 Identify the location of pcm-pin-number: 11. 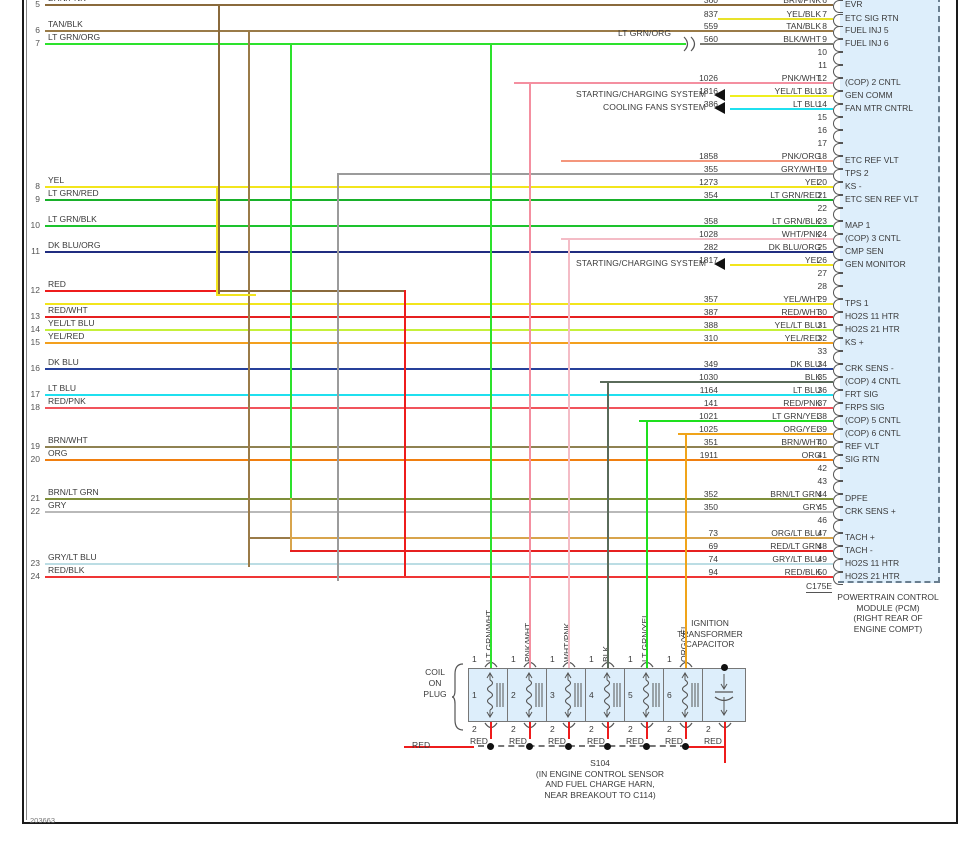
(822, 65).